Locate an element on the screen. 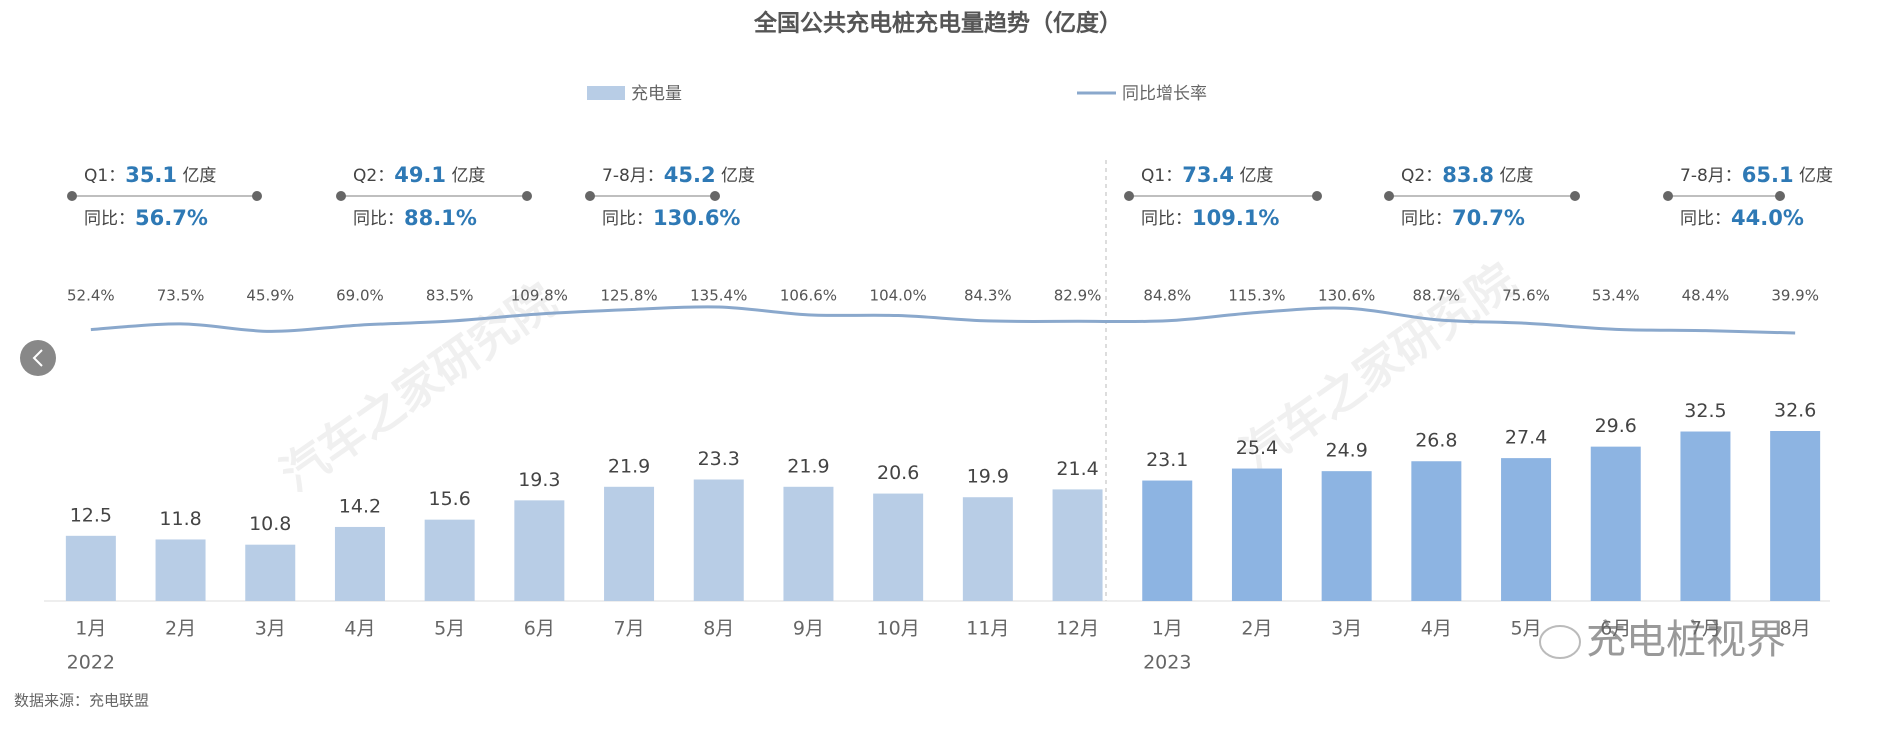 The image size is (1877, 736). bar-value-label: 10.8 is located at coordinates (270, 524).